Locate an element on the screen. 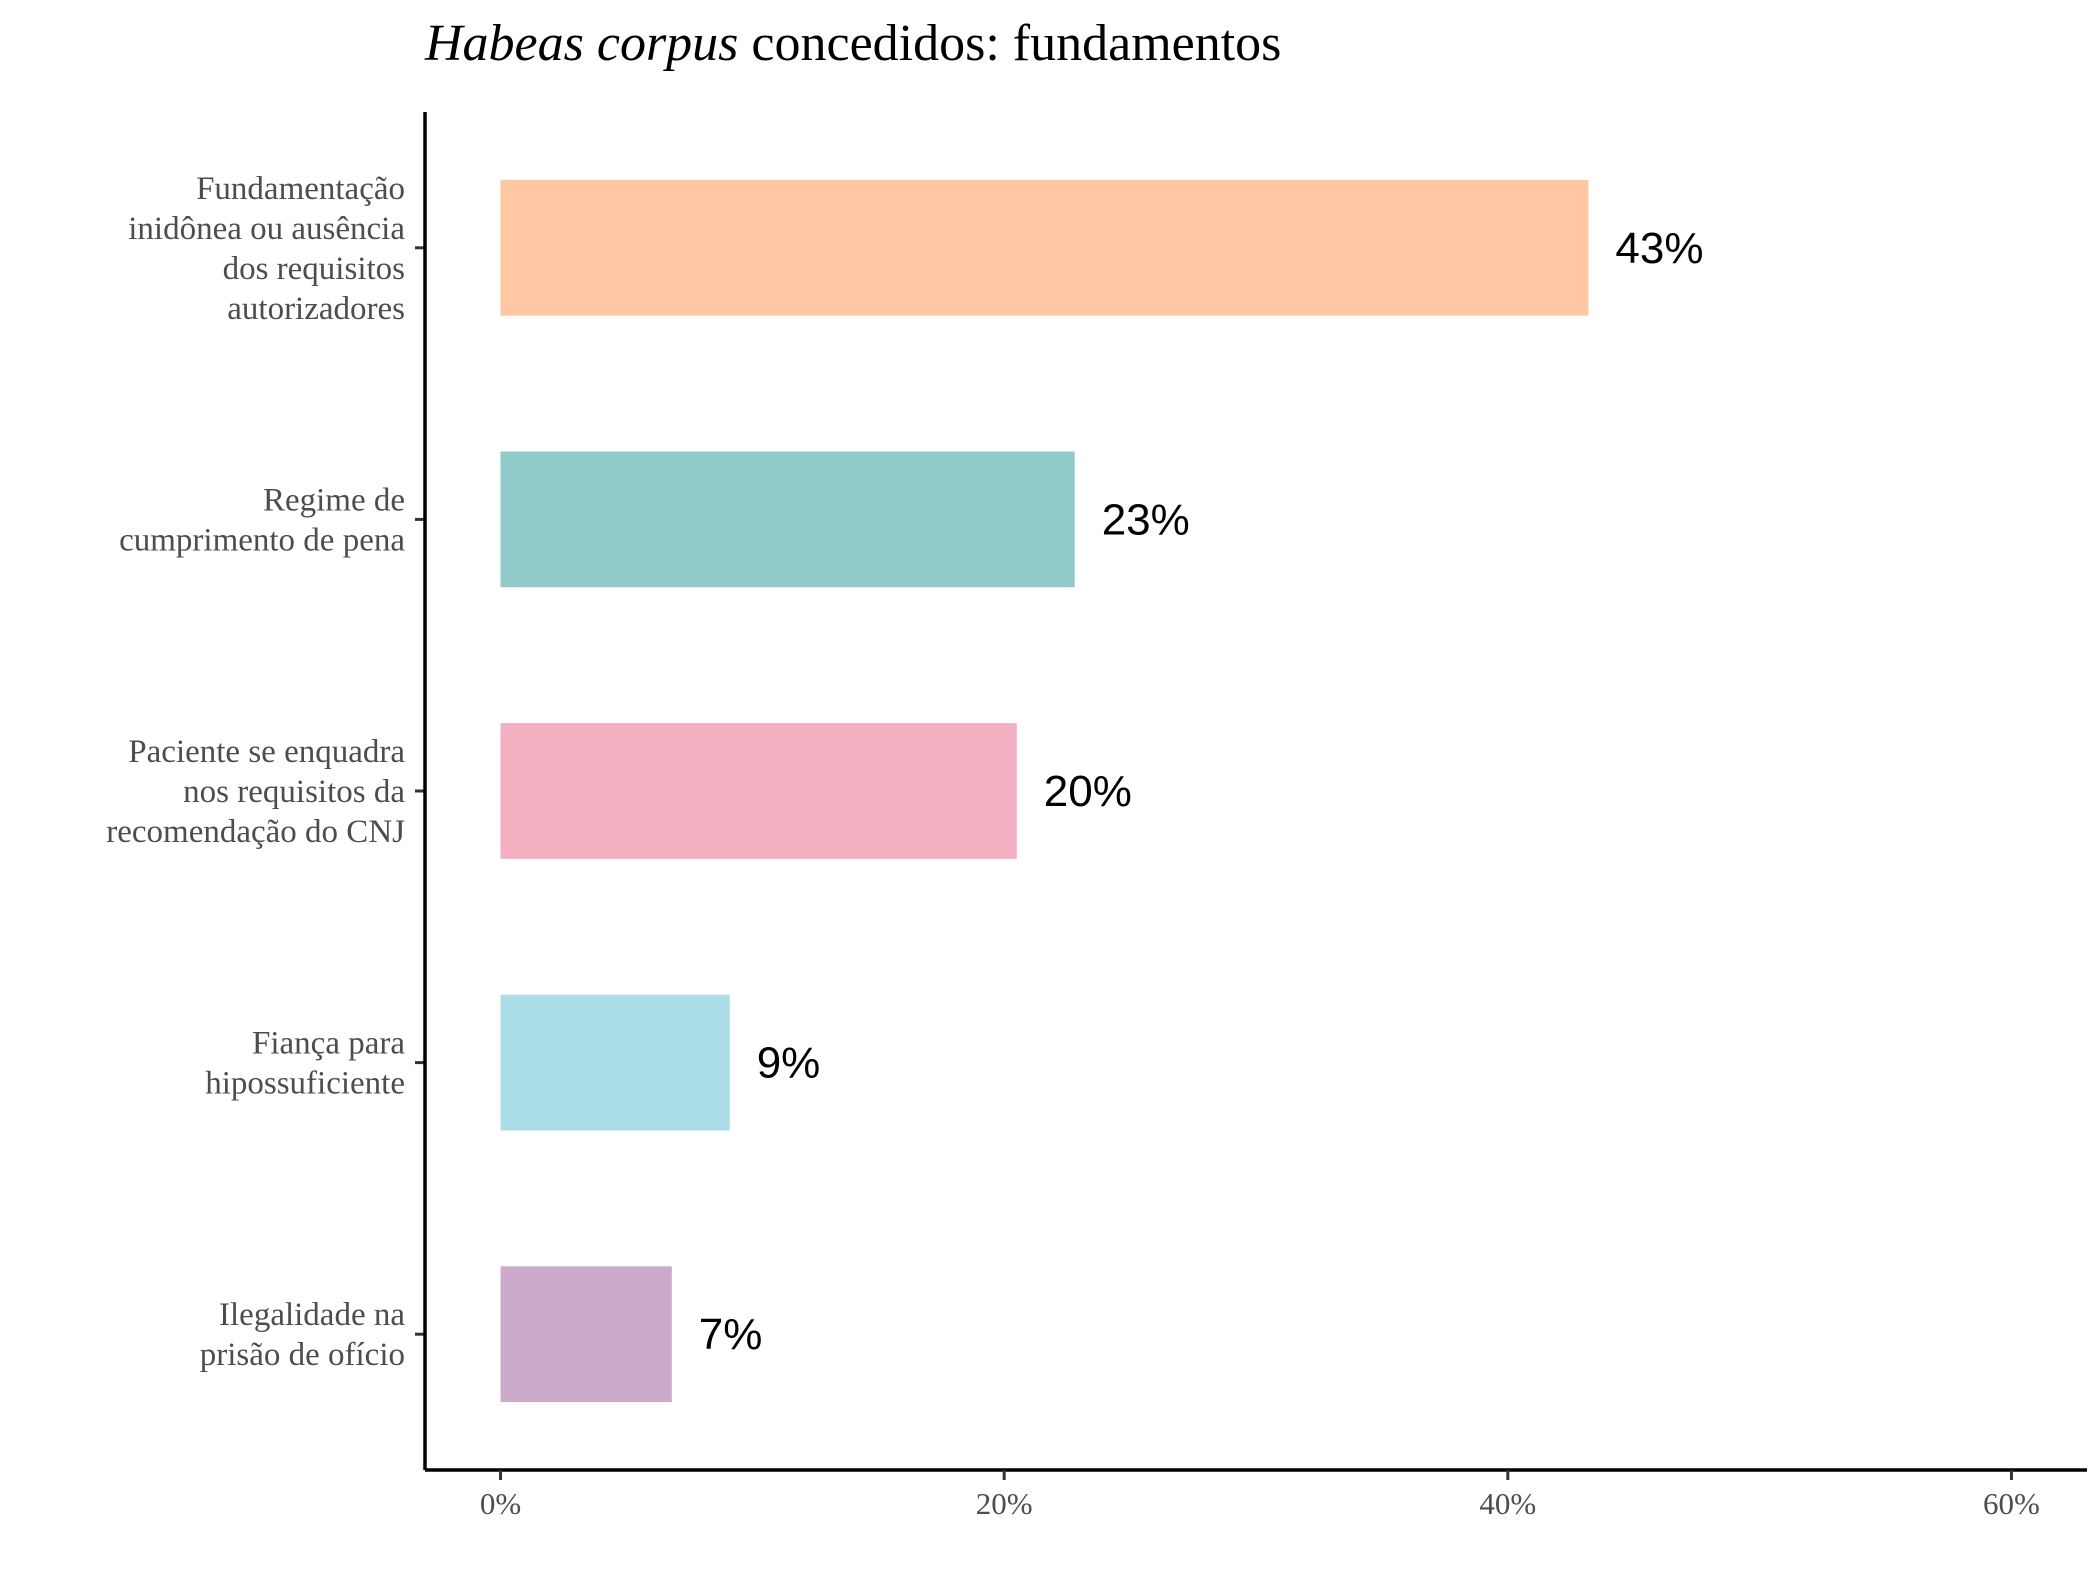  category-label-line: nos requisitos da is located at coordinates (294, 792).